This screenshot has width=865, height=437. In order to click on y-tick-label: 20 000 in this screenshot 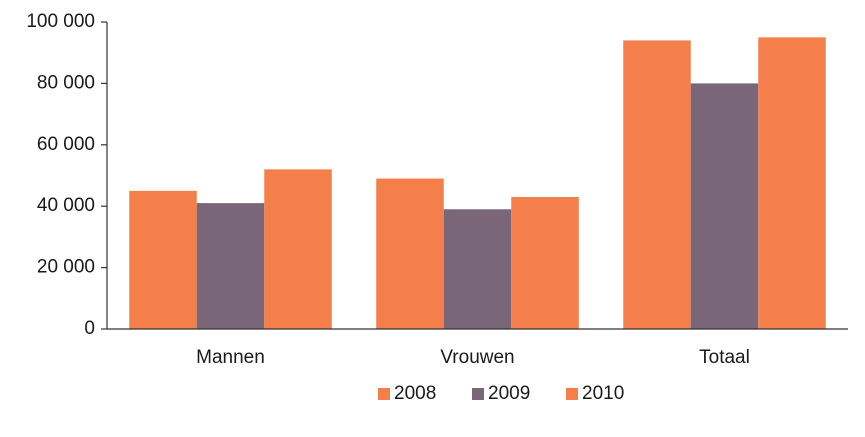, I will do `click(66, 267)`.